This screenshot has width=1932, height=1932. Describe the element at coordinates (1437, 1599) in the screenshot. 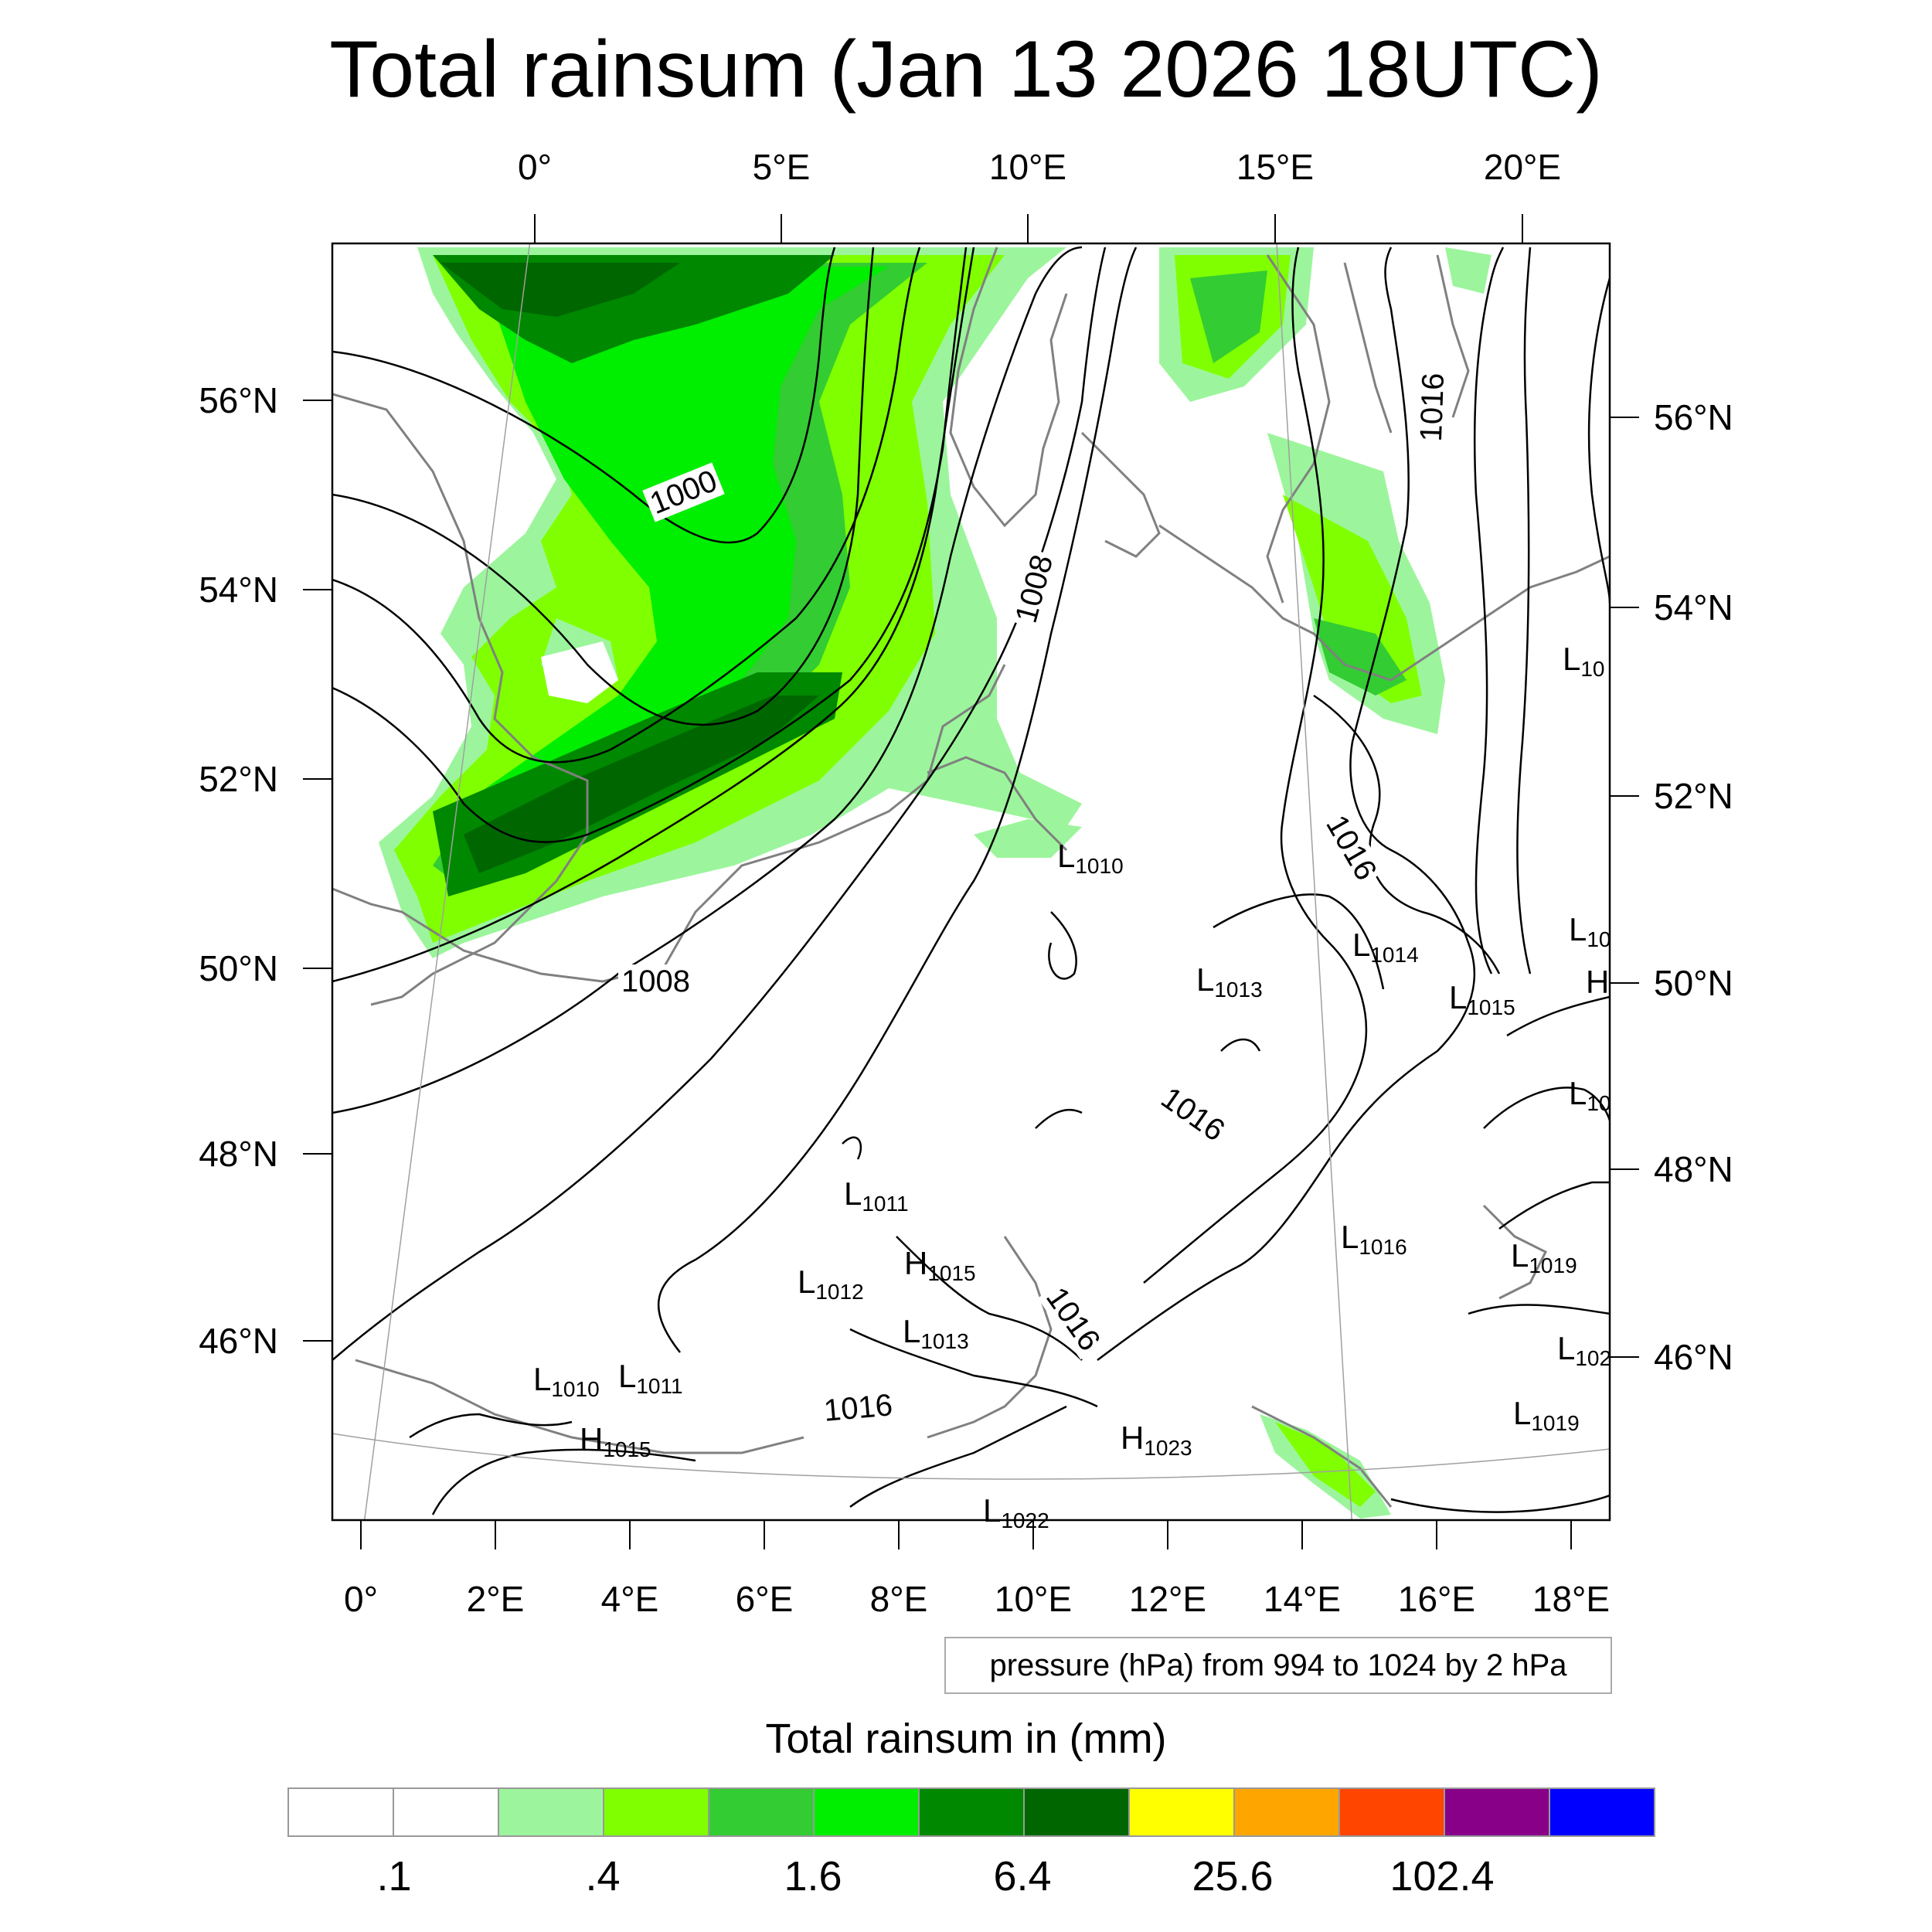

I see `lon-label-bottom: 16°E` at that location.